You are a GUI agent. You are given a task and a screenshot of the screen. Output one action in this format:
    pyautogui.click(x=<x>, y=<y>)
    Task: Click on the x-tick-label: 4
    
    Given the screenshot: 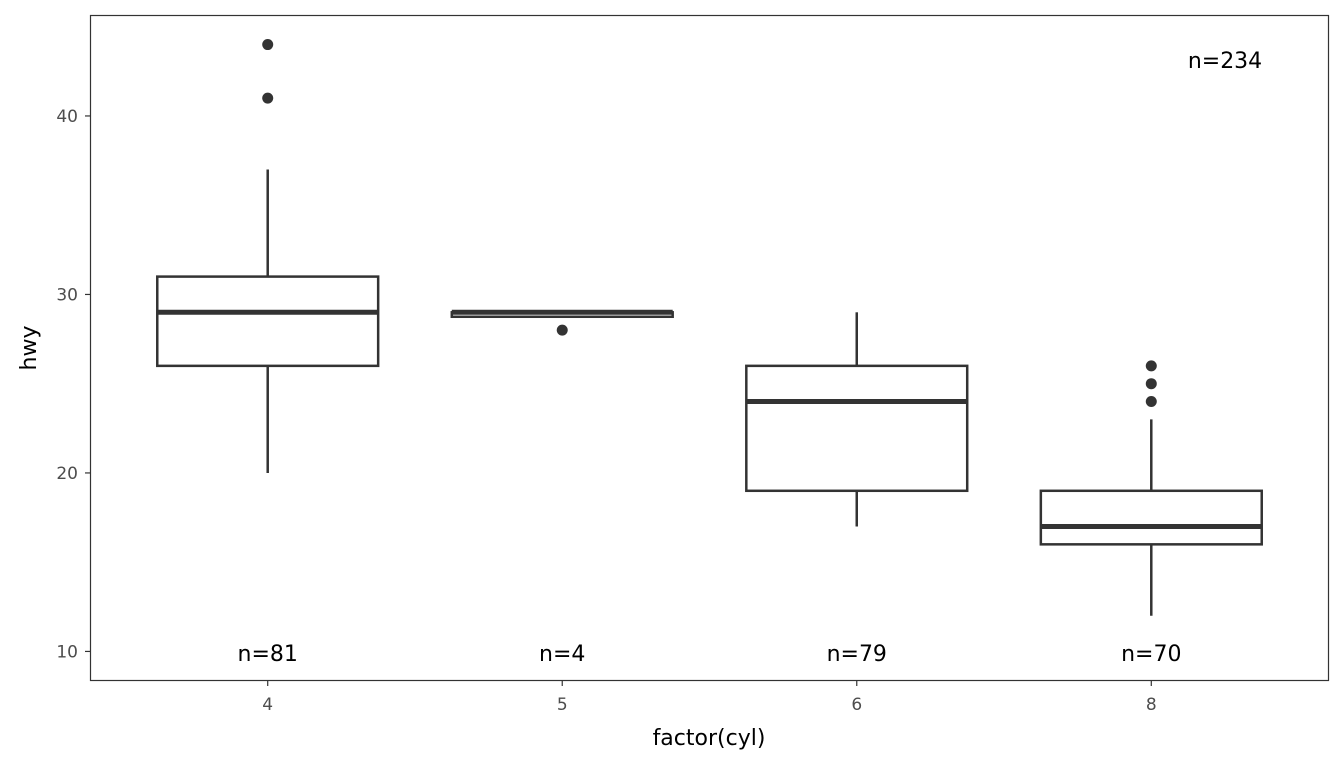 What is the action you would take?
    pyautogui.click(x=267, y=705)
    